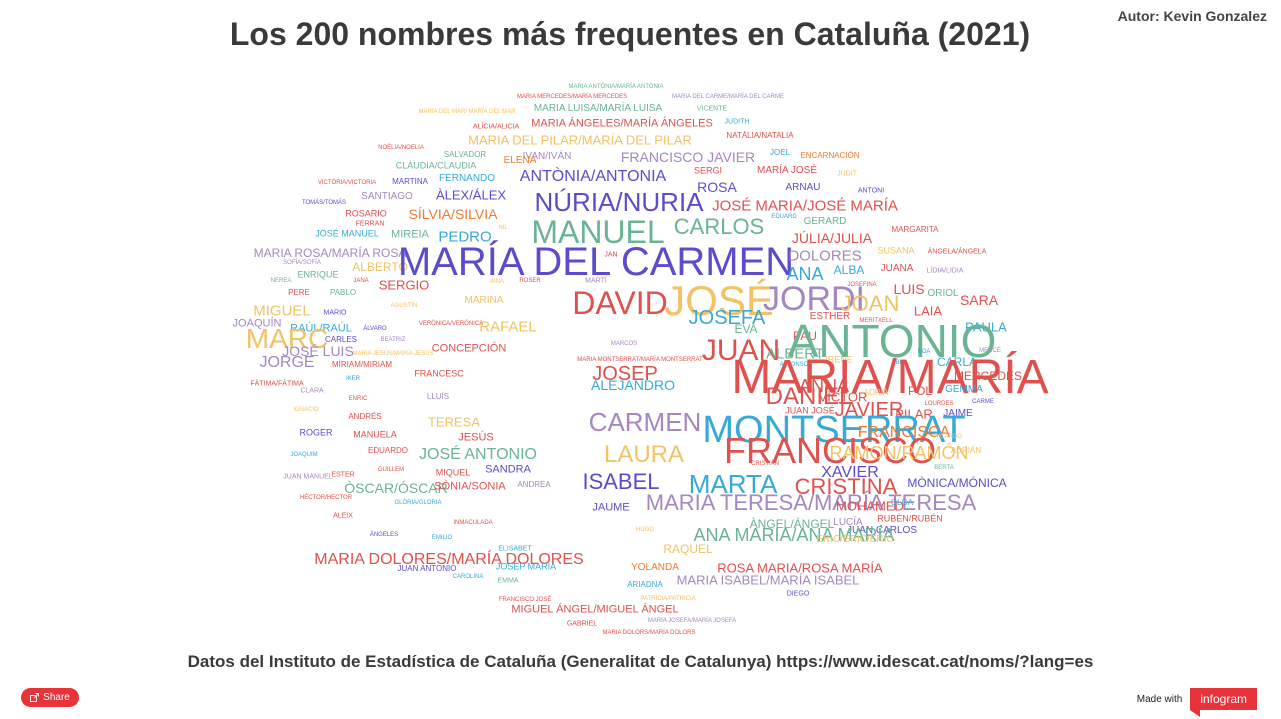 The image size is (1281, 719). What do you see at coordinates (645, 584) in the screenshot?
I see `word-cloud-name: ARIADNA` at bounding box center [645, 584].